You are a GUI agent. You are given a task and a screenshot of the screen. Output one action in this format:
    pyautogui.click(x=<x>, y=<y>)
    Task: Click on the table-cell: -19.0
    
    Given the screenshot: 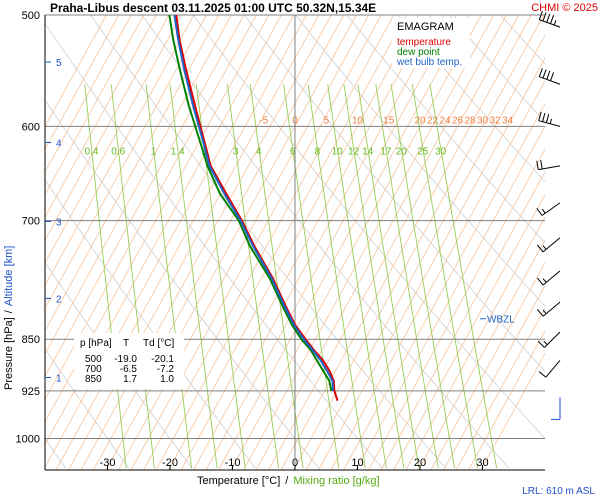 What is the action you would take?
    pyautogui.click(x=125, y=359)
    